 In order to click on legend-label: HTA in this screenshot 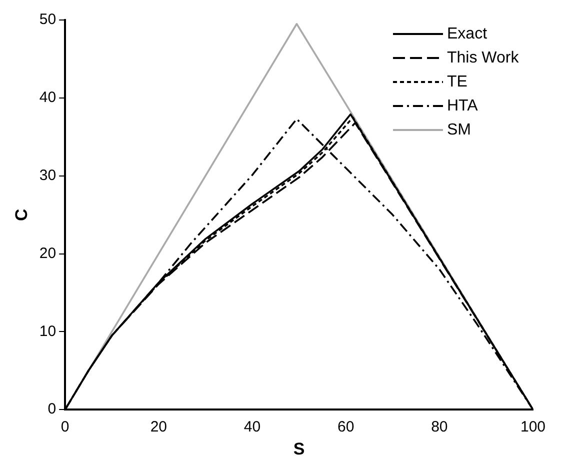, I will do `click(462, 105)`.